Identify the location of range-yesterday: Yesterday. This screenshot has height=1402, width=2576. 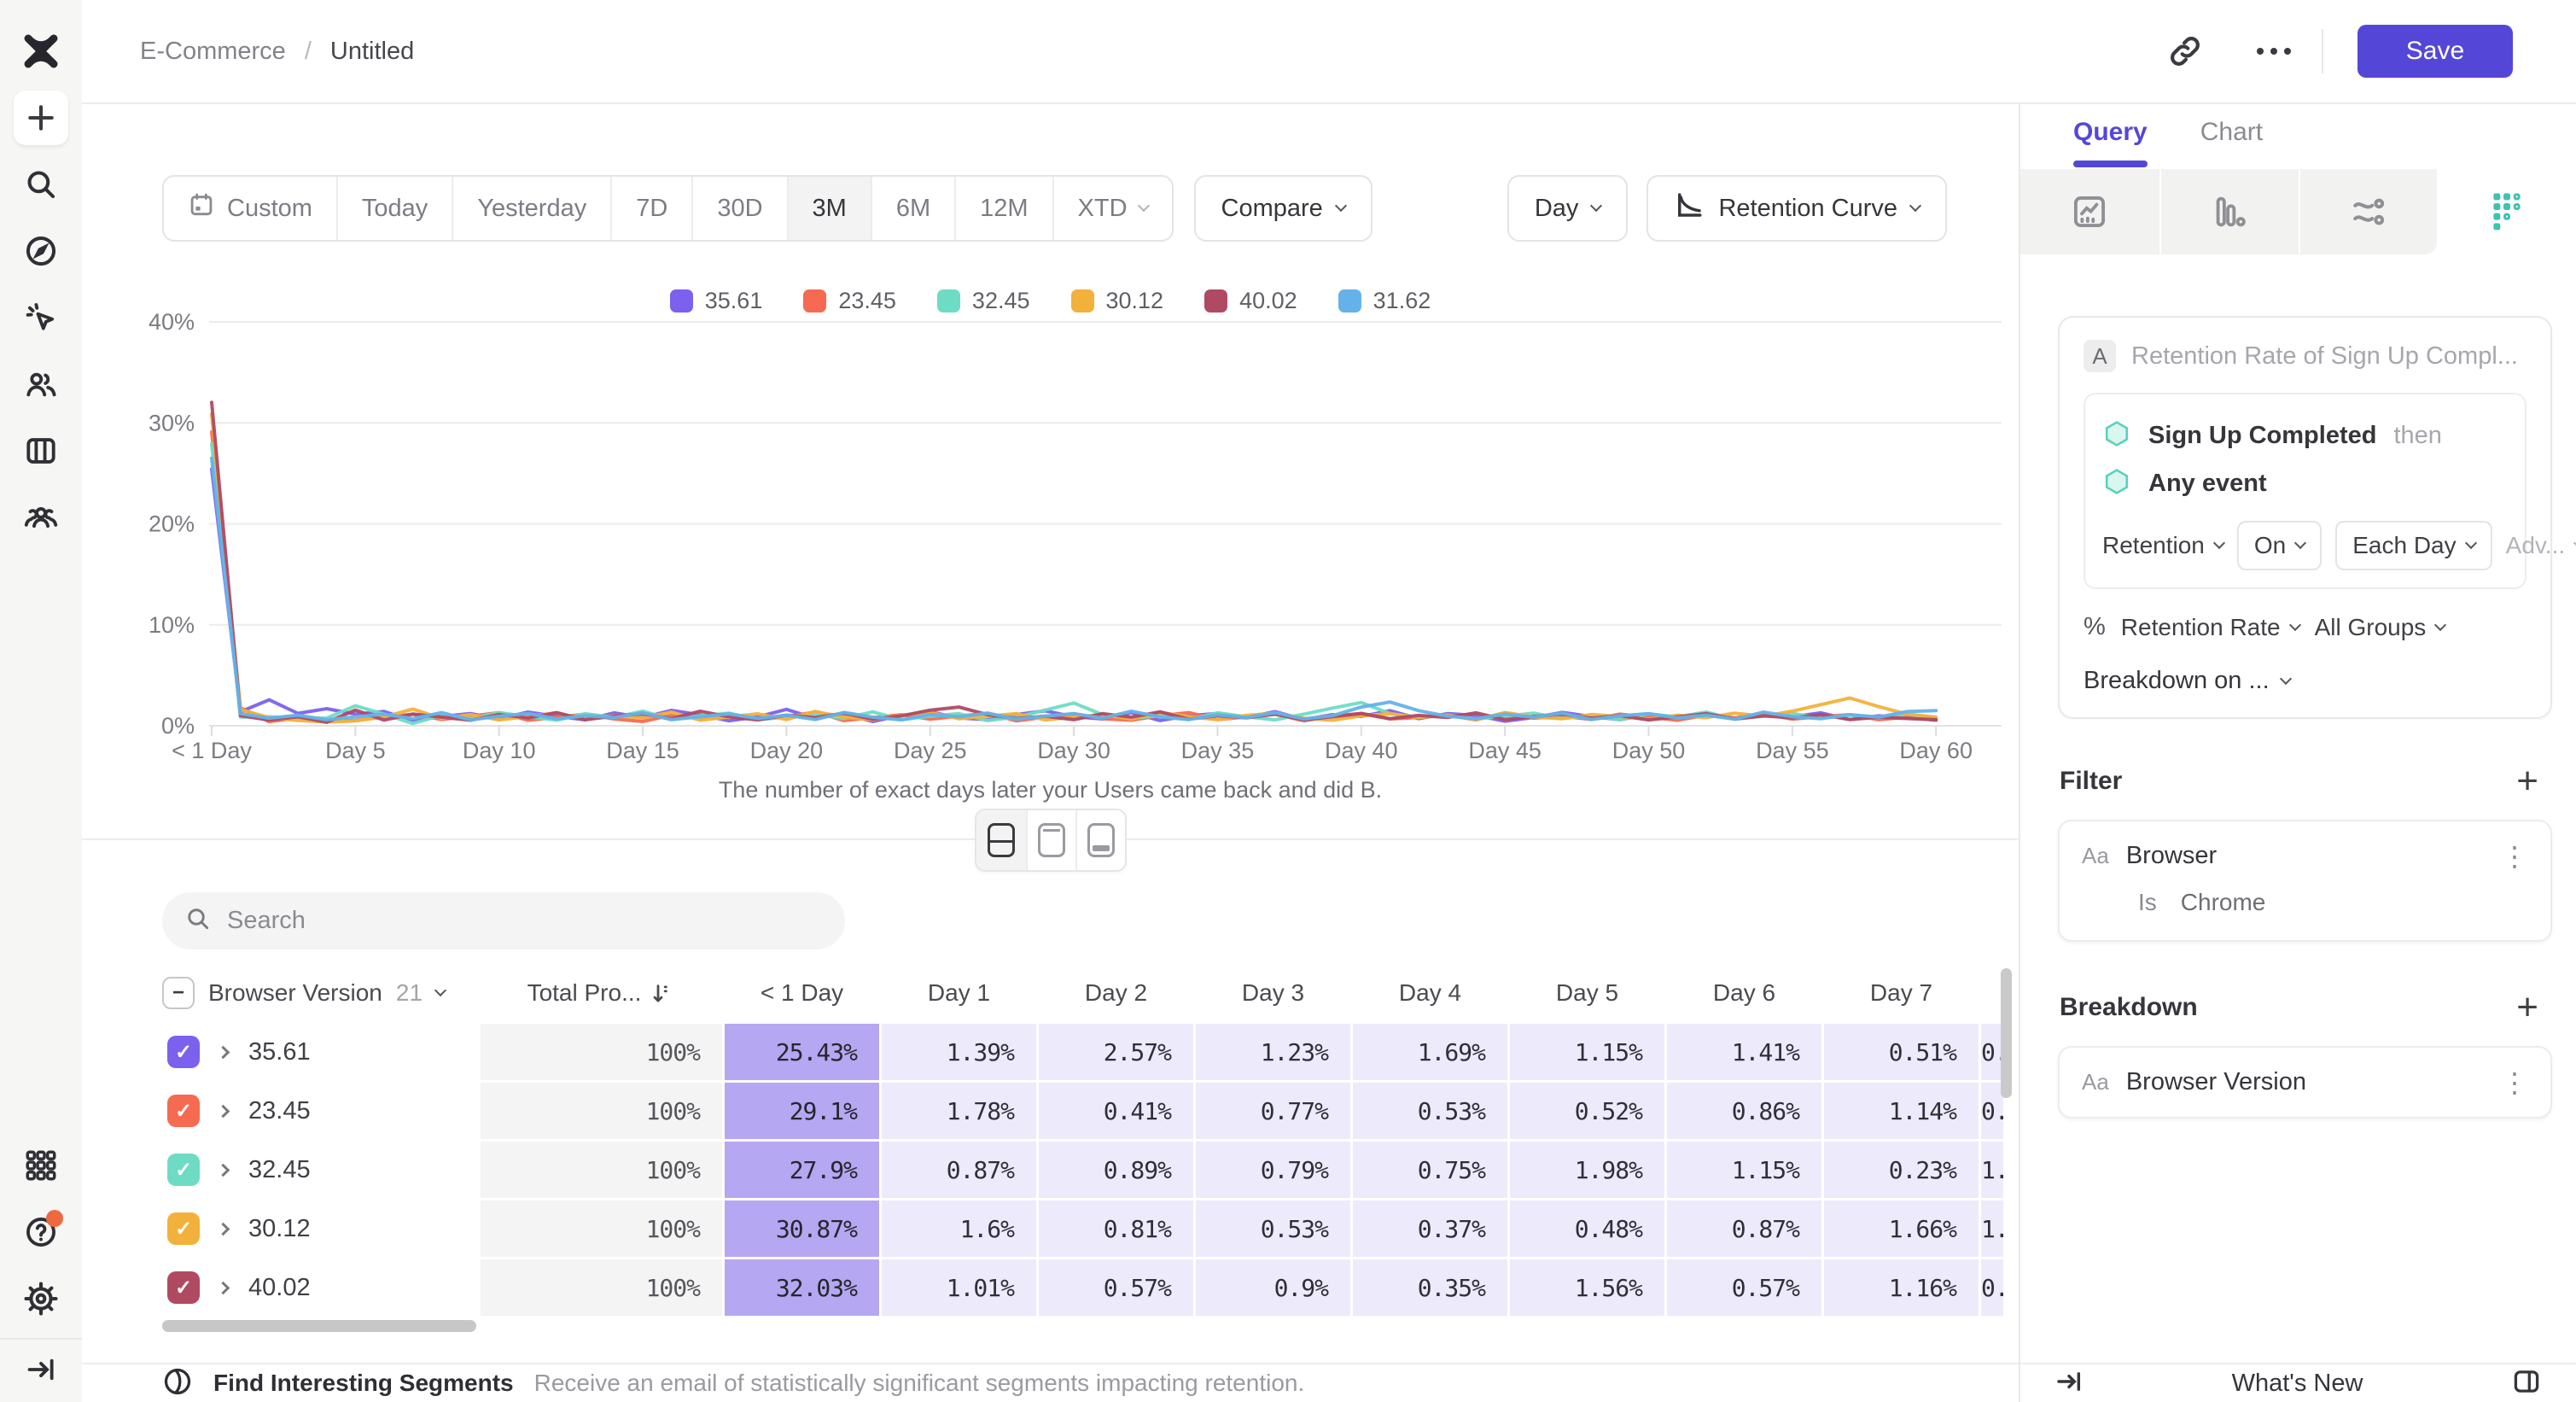
(531, 209).